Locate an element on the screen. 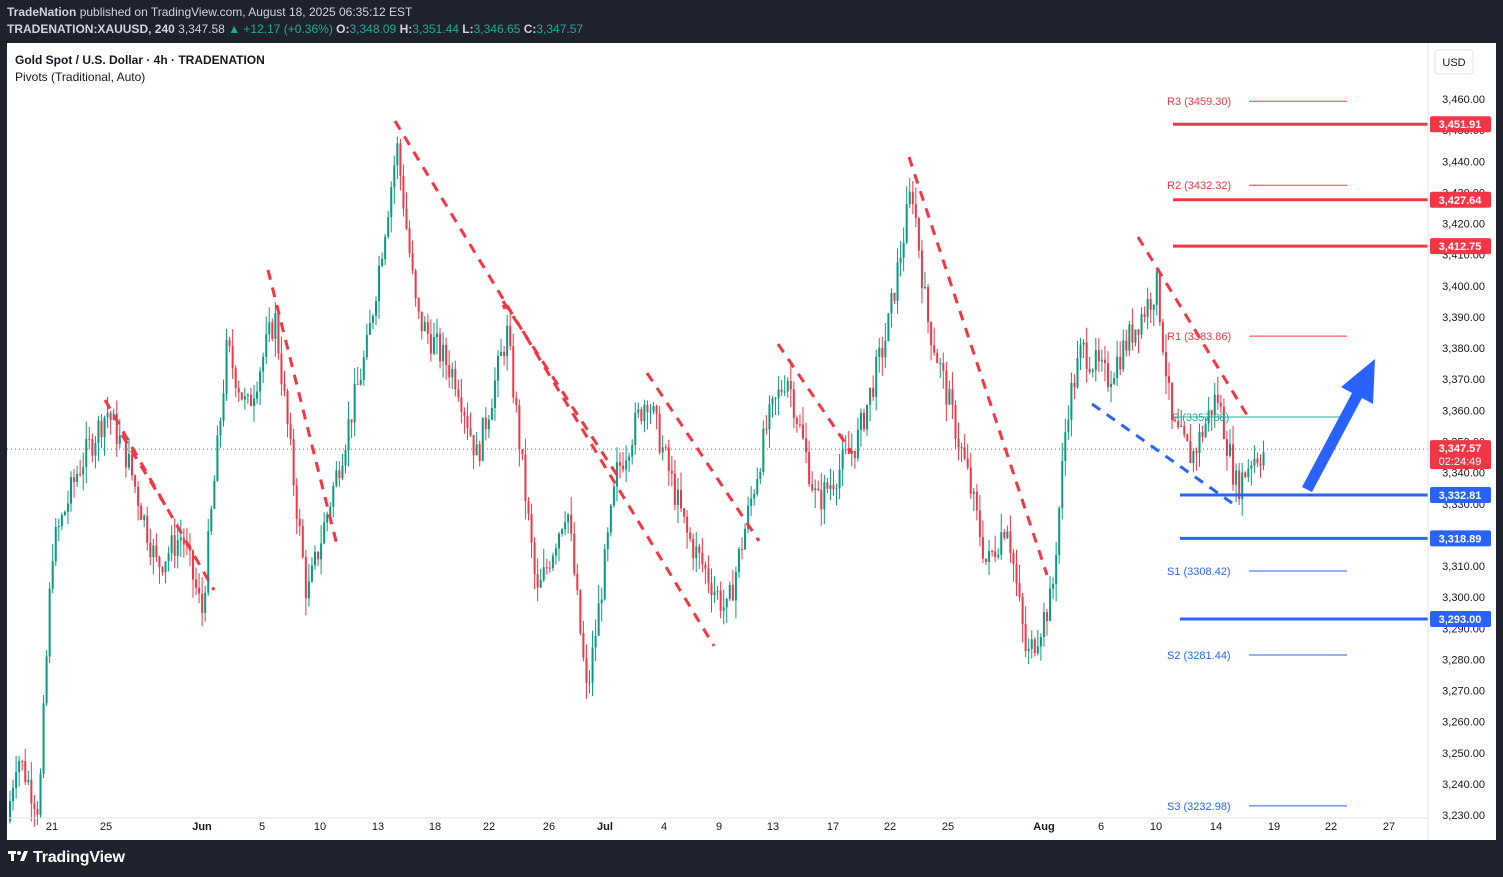 The image size is (1503, 877). publisher-name: TradeNation is located at coordinates (42, 12).